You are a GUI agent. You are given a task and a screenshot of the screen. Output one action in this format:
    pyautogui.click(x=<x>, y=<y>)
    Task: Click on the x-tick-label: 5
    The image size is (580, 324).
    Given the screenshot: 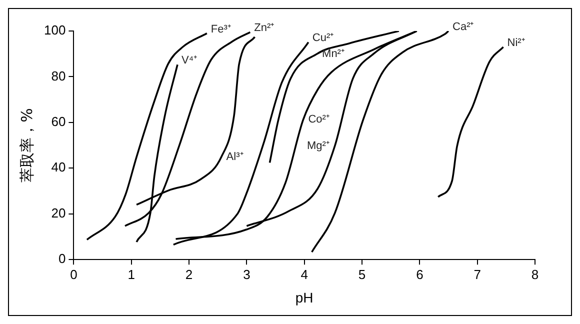 What is the action you would take?
    pyautogui.click(x=362, y=274)
    